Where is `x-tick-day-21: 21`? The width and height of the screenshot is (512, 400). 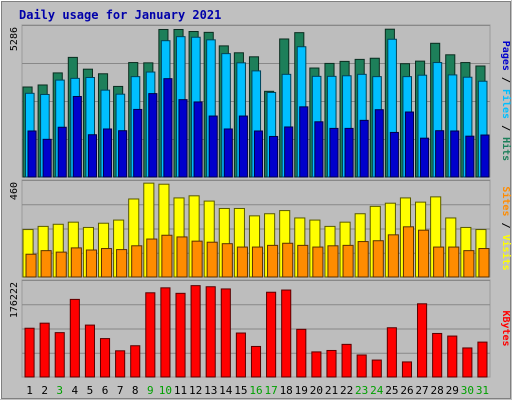
x-tick-day-21: 21 is located at coordinates (331, 390).